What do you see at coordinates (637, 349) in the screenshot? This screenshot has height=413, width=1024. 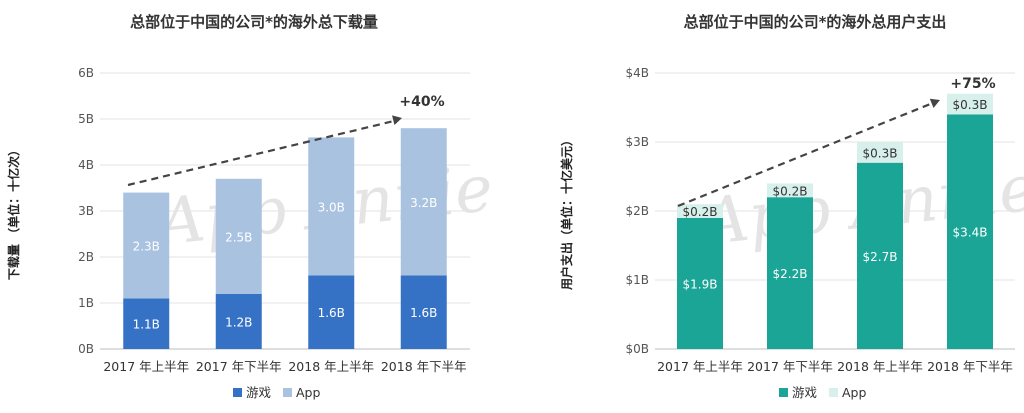 I see `y-tick-label: $0B` at bounding box center [637, 349].